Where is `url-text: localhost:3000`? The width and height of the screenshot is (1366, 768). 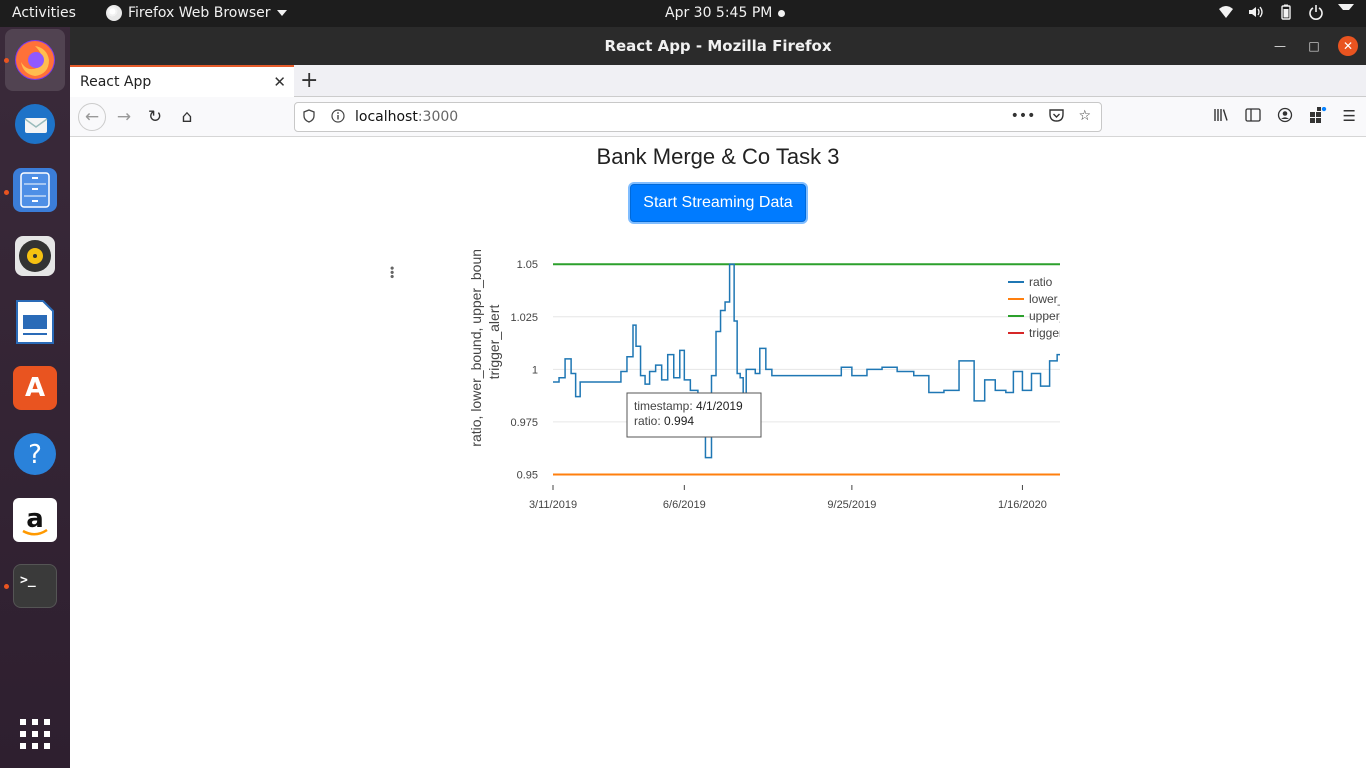
url-text: localhost:3000 is located at coordinates (406, 117).